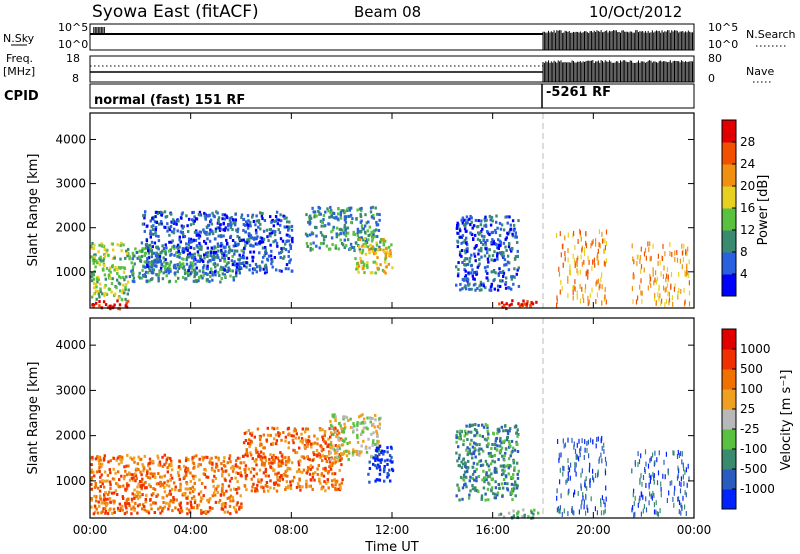  I want to click on colorbar-swatch, so click(729, 219).